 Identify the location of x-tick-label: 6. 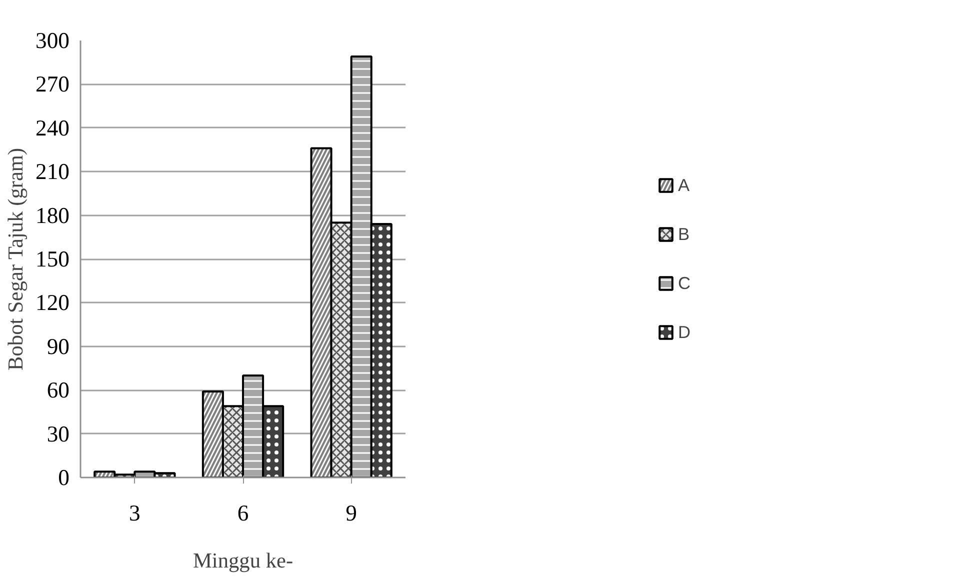
(243, 513).